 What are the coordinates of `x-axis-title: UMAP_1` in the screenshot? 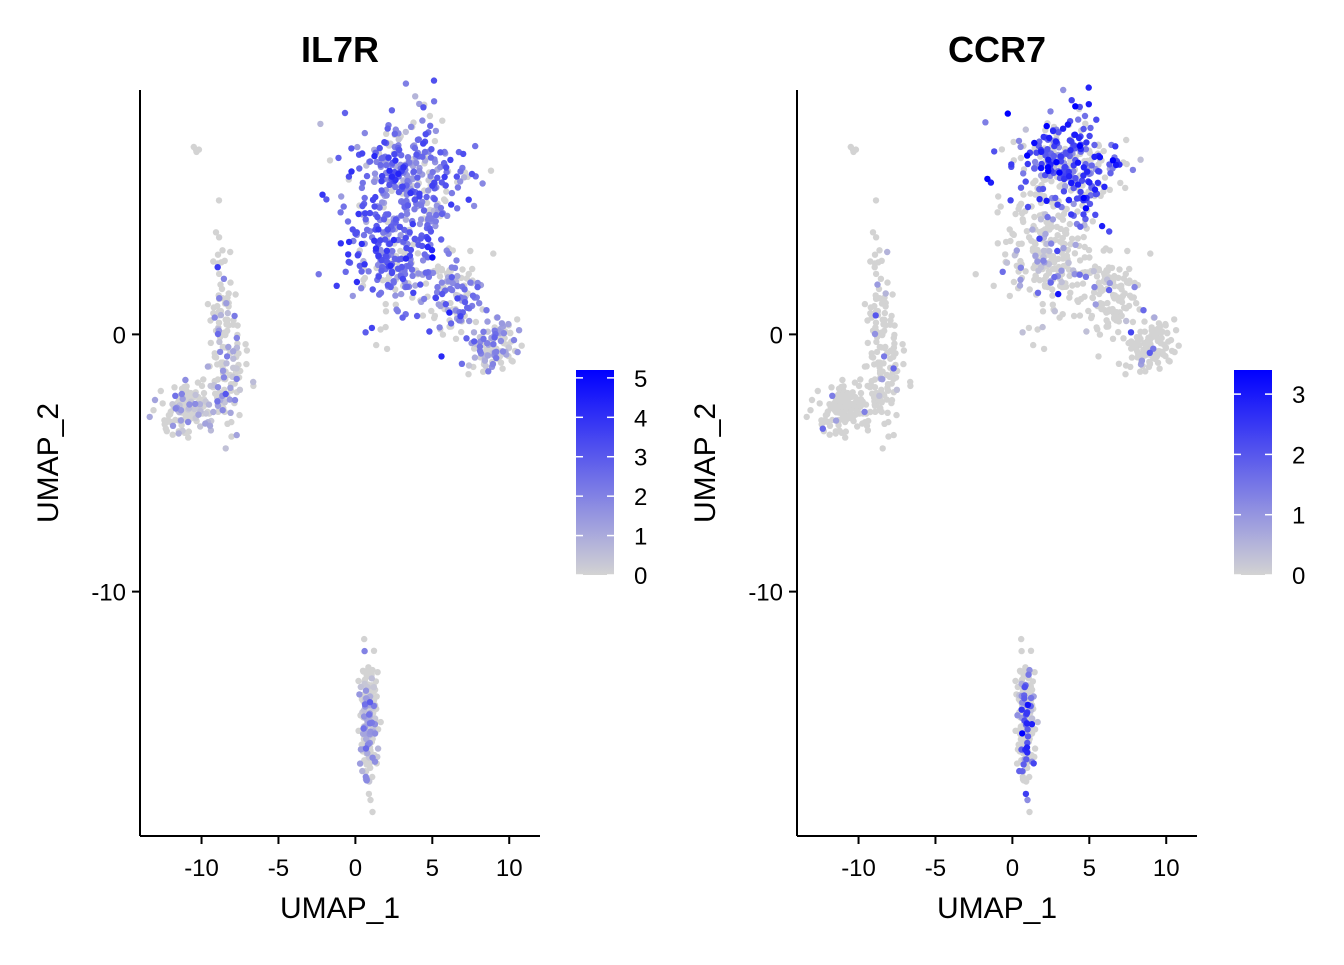 It's located at (997, 908).